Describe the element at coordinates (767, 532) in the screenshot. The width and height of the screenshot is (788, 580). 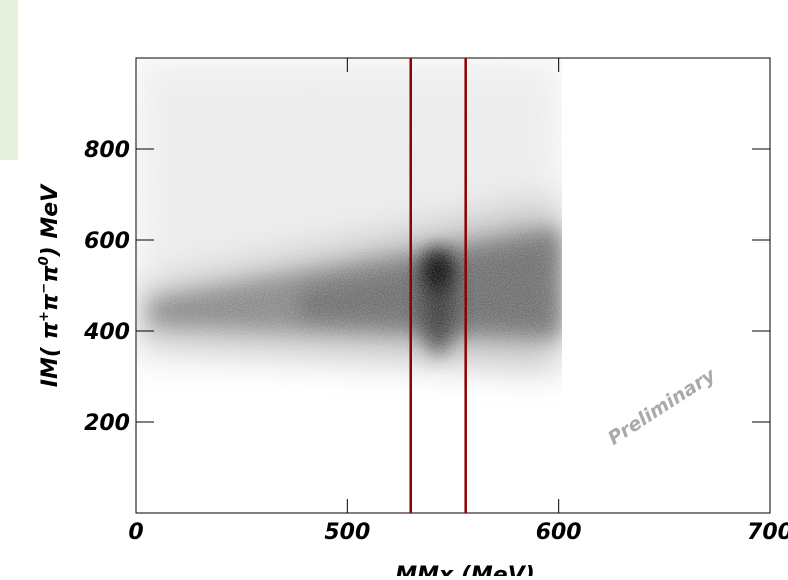
I see `x-tick-label: 700` at that location.